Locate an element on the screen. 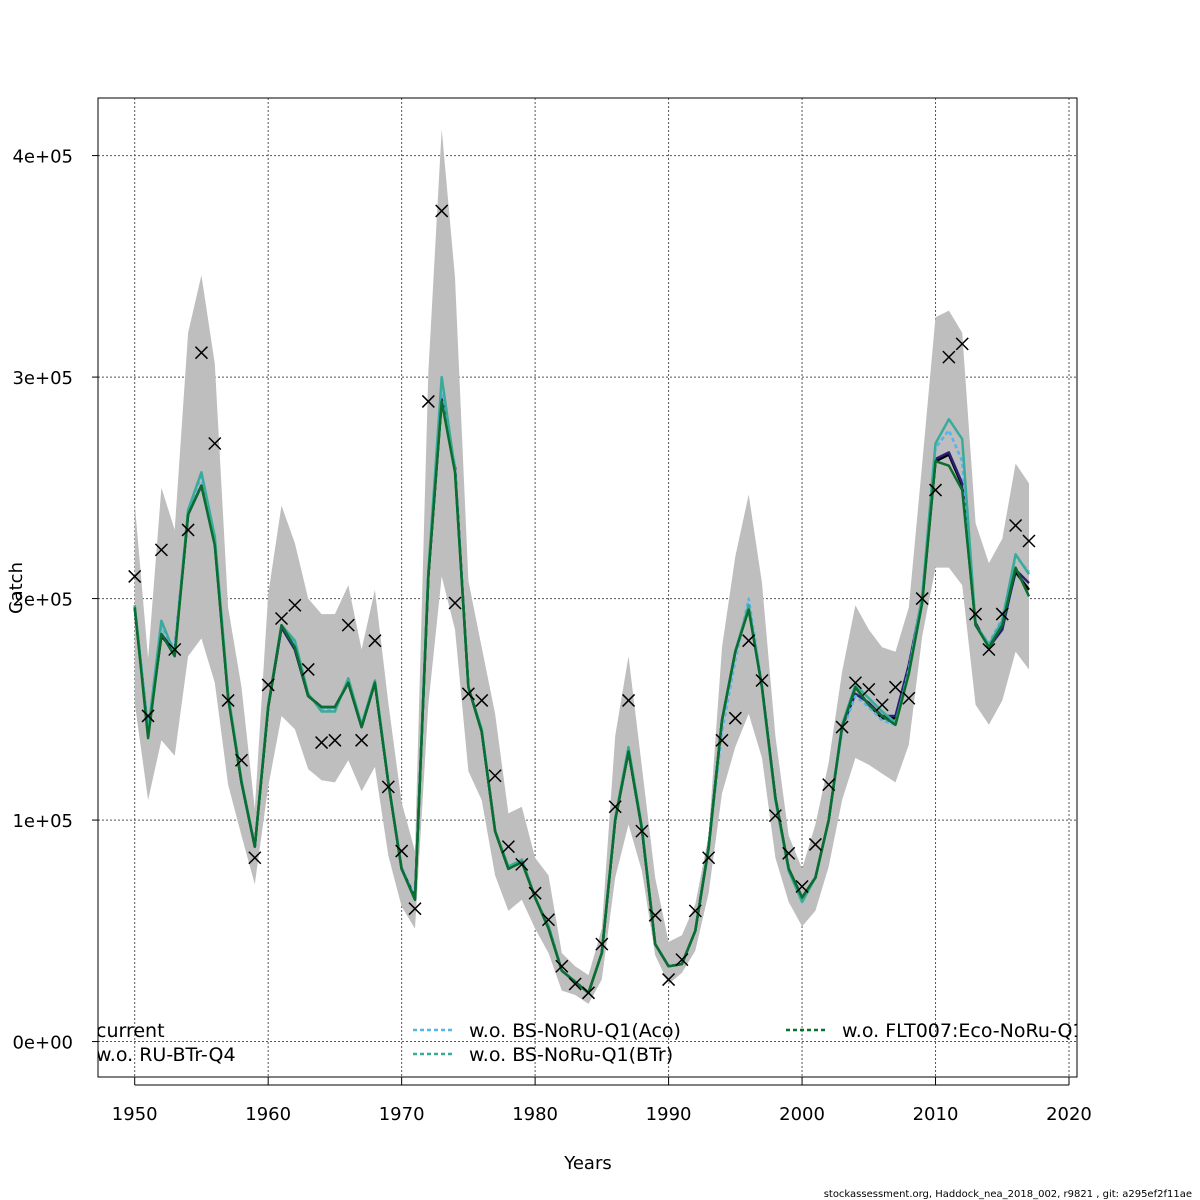 The image size is (1200, 1200). x-tick-label: 1980 is located at coordinates (535, 1114).